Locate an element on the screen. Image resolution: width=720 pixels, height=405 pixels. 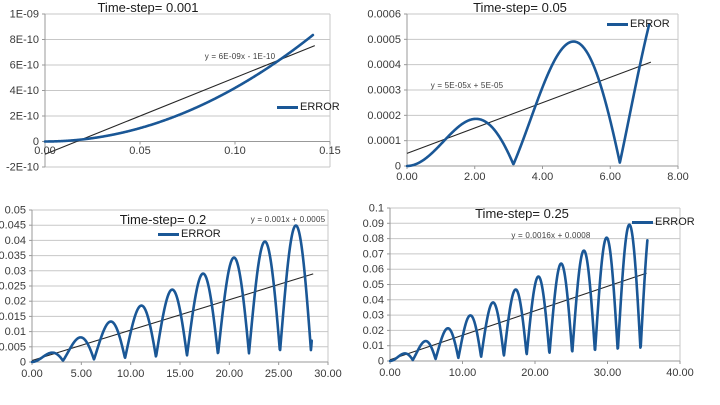
y-tick-label: 0.0005 is located at coordinates (384, 40).